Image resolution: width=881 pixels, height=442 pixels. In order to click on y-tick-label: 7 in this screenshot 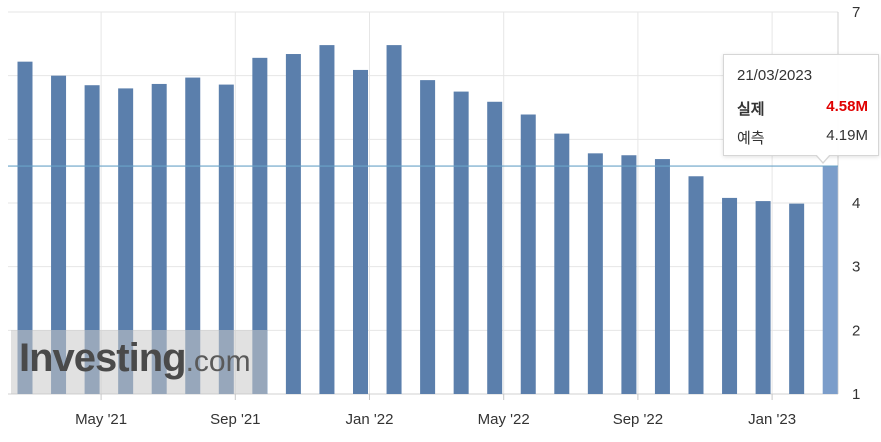, I will do `click(856, 12)`.